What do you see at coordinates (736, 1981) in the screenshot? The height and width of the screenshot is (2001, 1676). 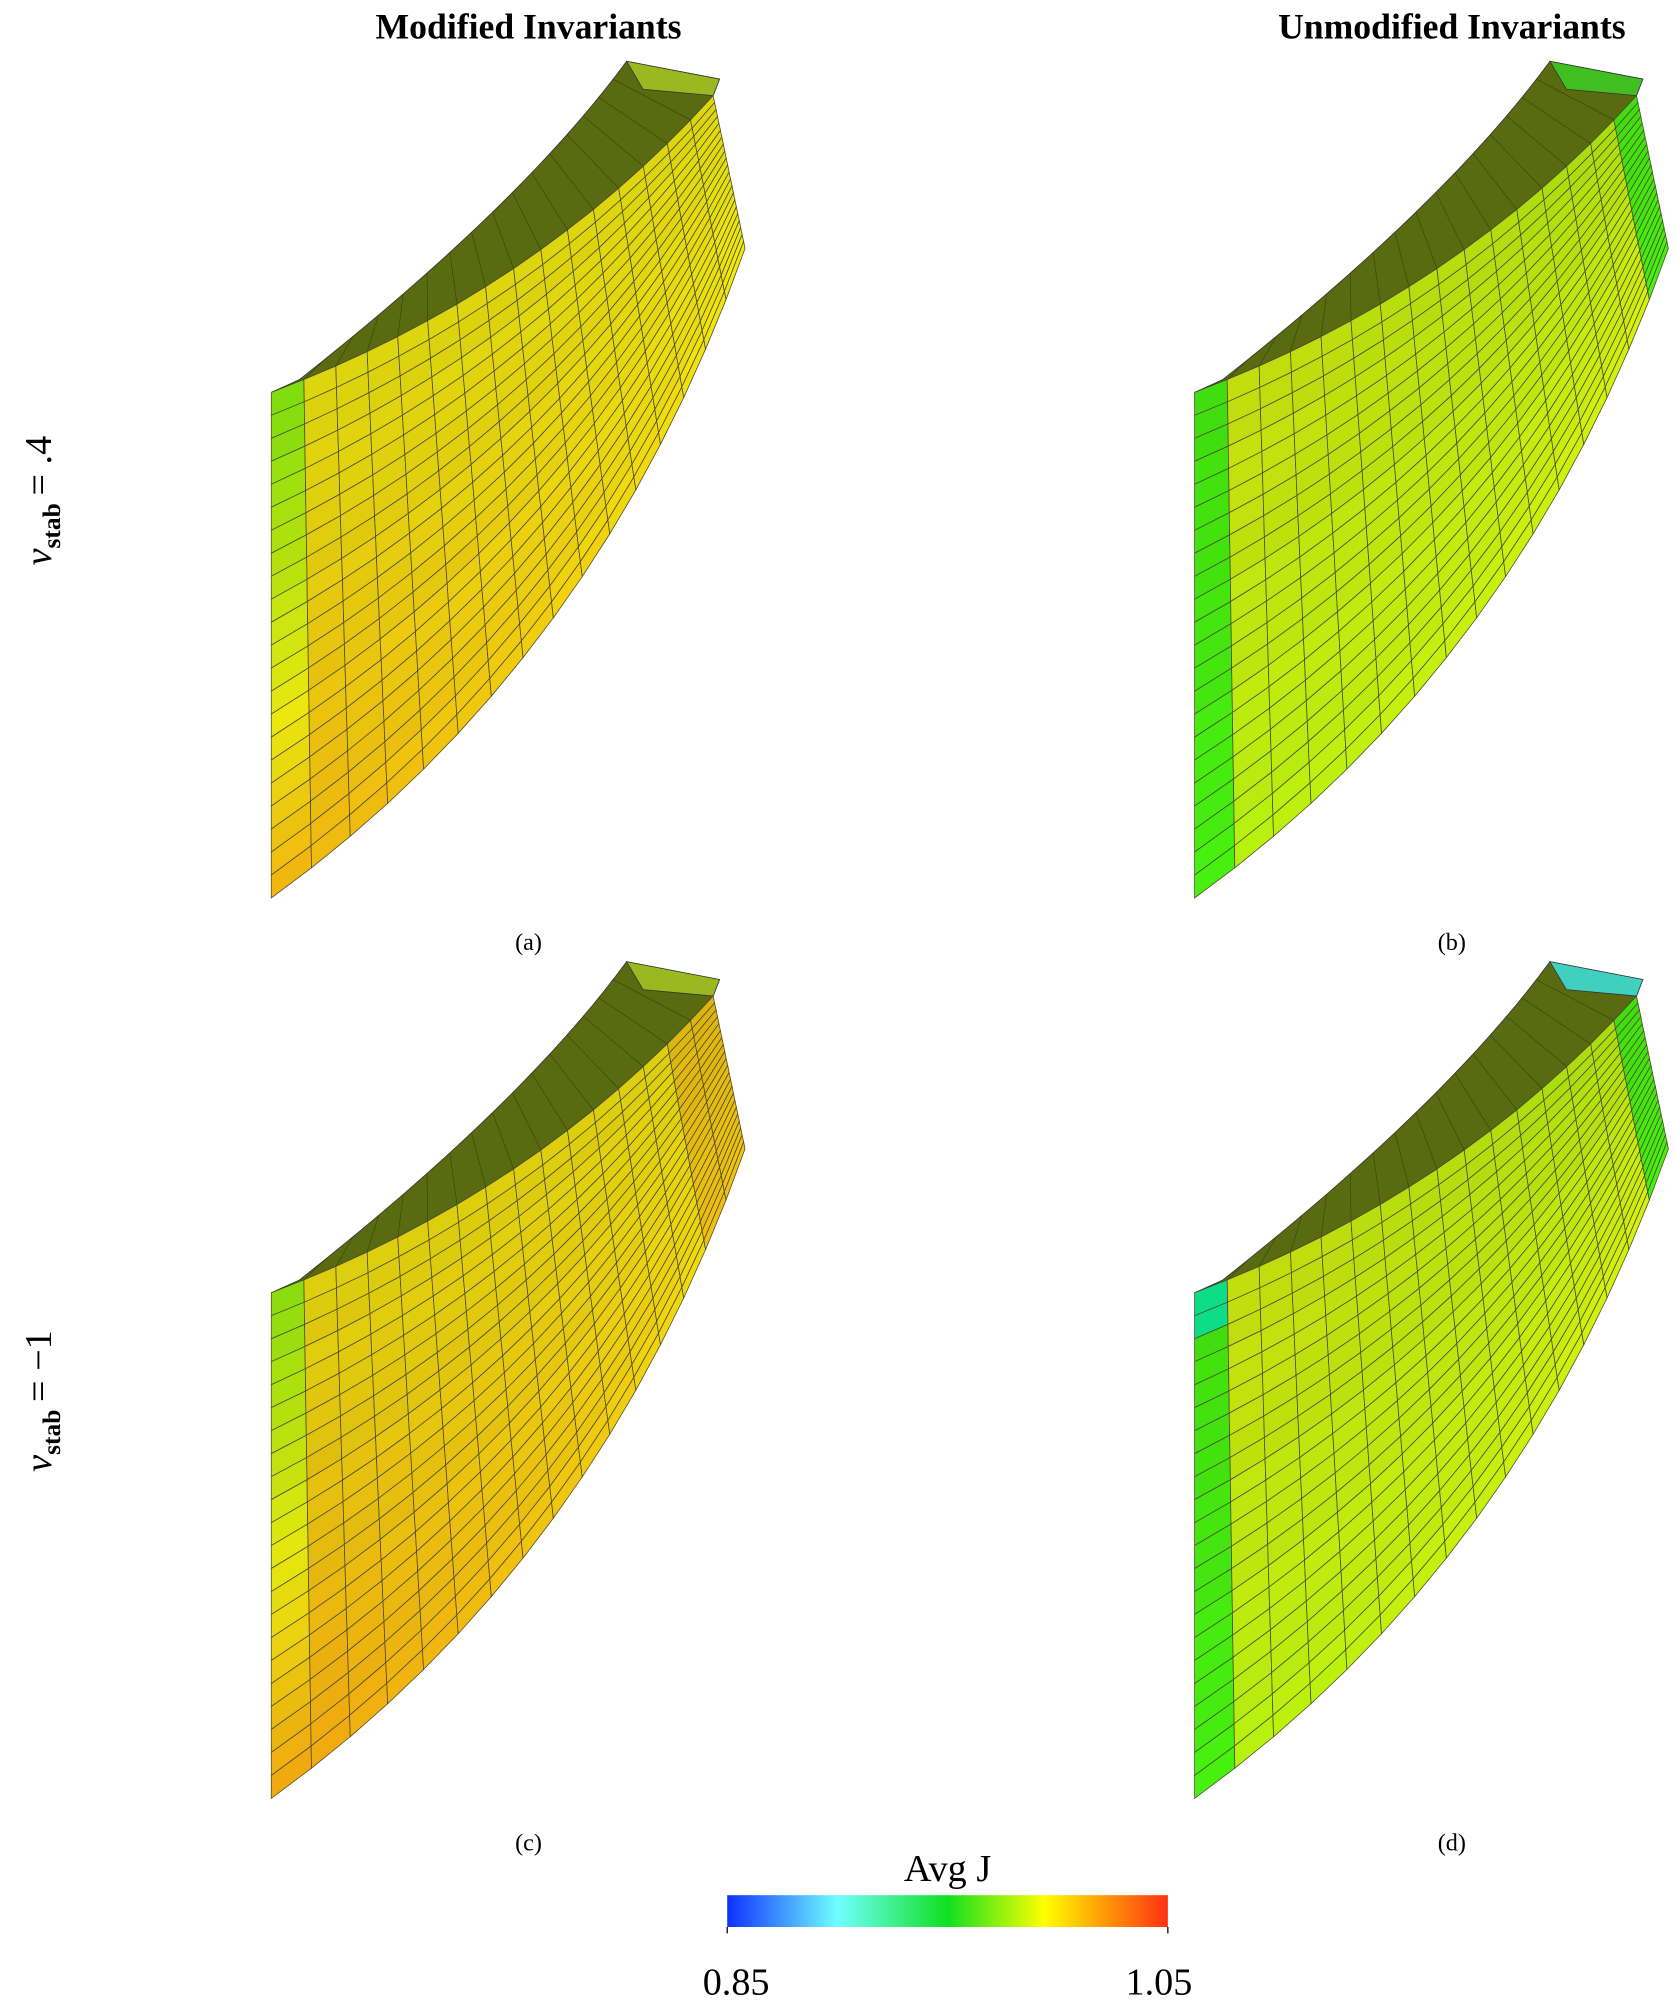 I see `colorbar-tick-label: 0.85` at bounding box center [736, 1981].